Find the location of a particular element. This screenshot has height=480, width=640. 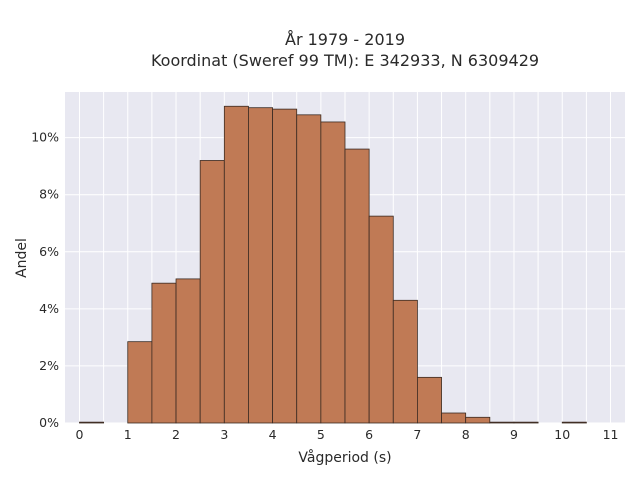

x-tick-label: 7 is located at coordinates (417, 434).